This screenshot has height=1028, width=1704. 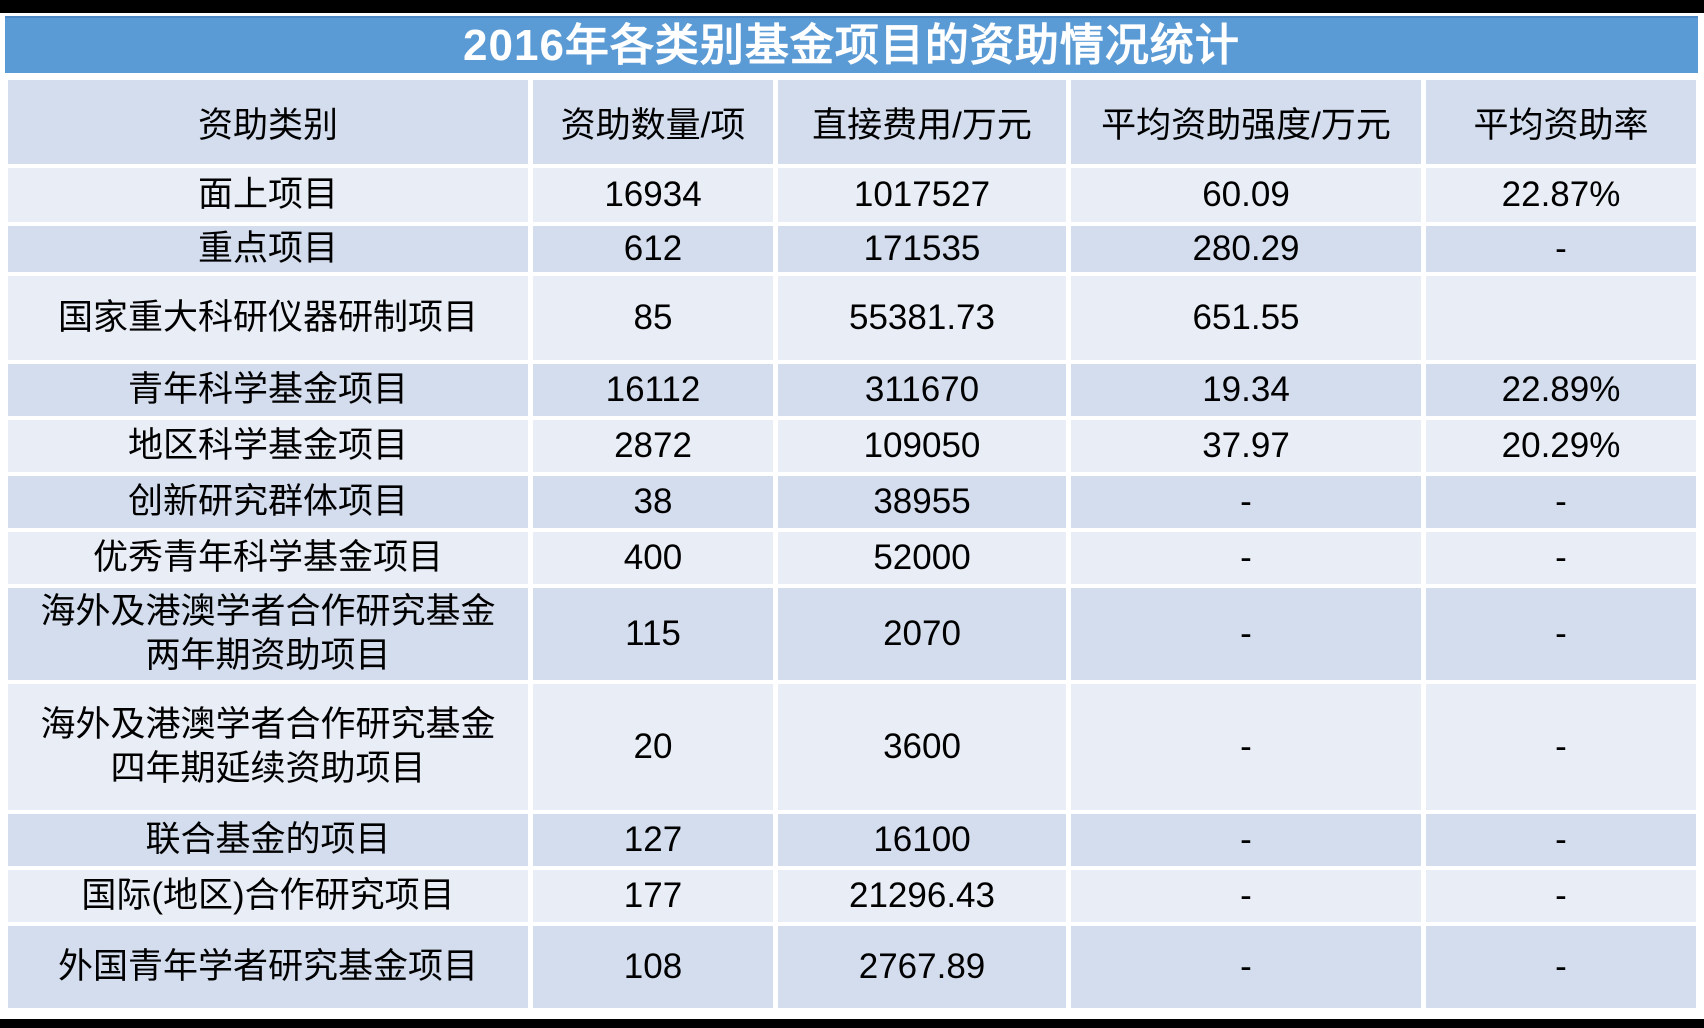 What do you see at coordinates (653, 195) in the screenshot?
I see `cell-count: 16934` at bounding box center [653, 195].